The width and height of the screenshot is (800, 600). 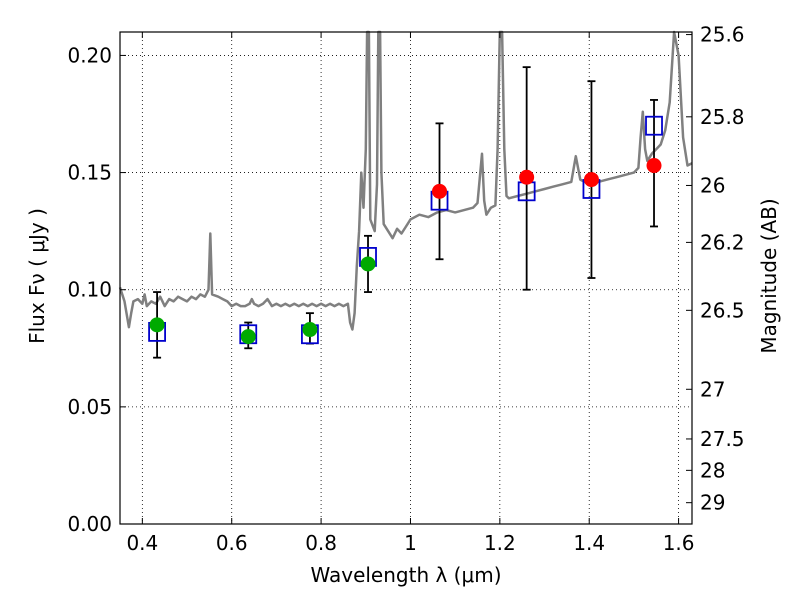 What do you see at coordinates (89, 407) in the screenshot?
I see `y-tick-label: 0.05` at bounding box center [89, 407].